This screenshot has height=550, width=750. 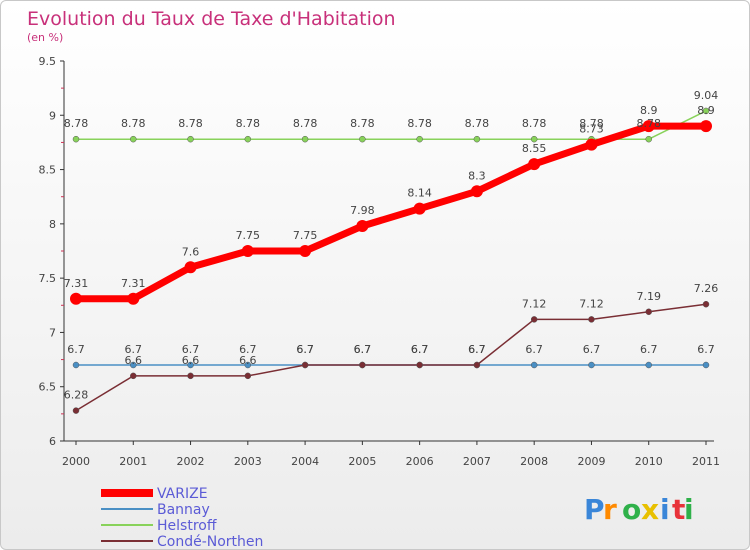 I want to click on data-label: 7.6, so click(x=191, y=251).